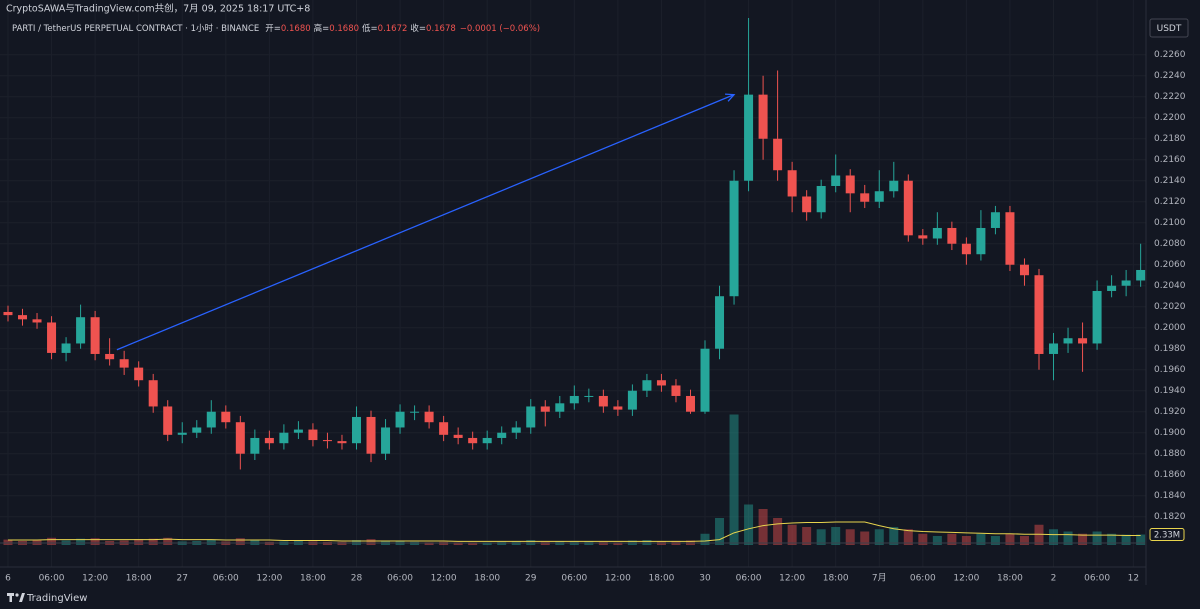 The height and width of the screenshot is (609, 1200). Describe the element at coordinates (1170, 475) in the screenshot. I see `y-tick-label: 0.1860` at that location.